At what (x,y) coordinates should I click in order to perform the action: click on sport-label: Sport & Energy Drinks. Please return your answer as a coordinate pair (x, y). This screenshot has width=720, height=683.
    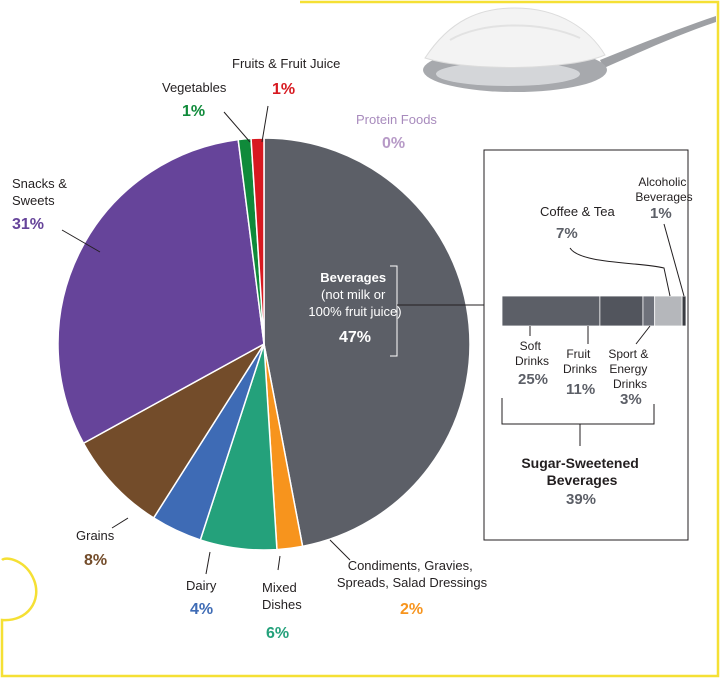
    Looking at the image, I should click on (629, 369).